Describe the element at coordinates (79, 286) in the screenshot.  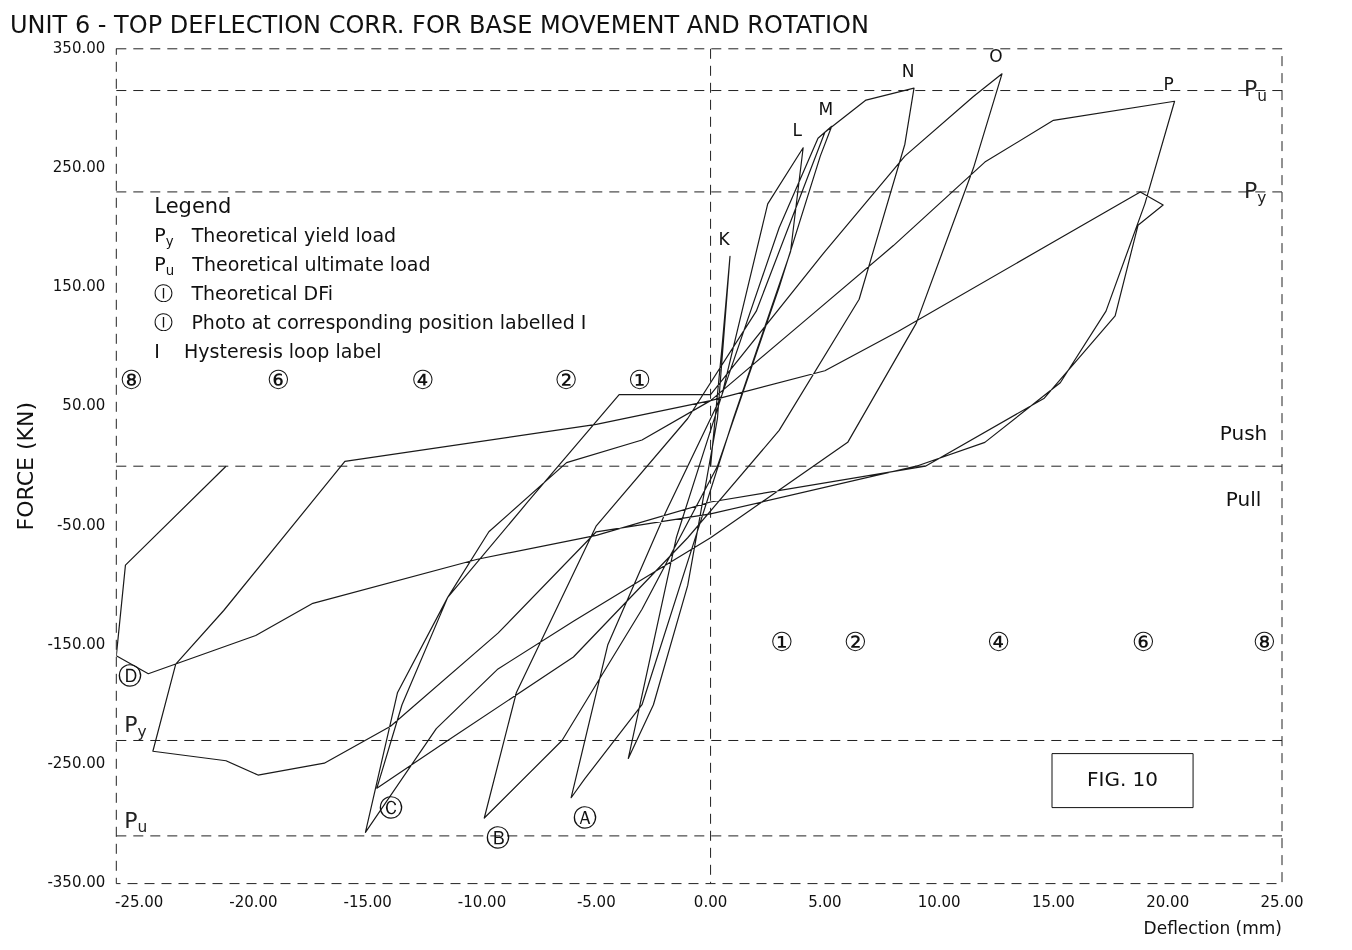
I see `y-tick-label: 150.00` at that location.